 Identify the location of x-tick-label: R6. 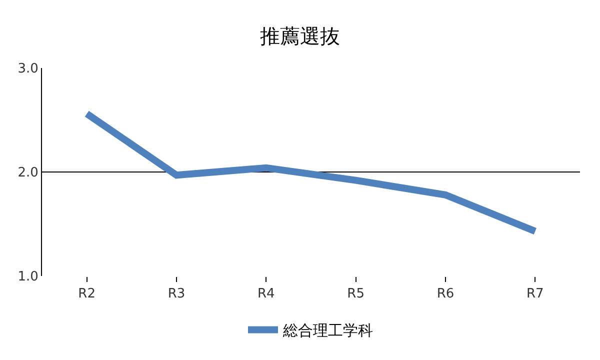
(445, 294).